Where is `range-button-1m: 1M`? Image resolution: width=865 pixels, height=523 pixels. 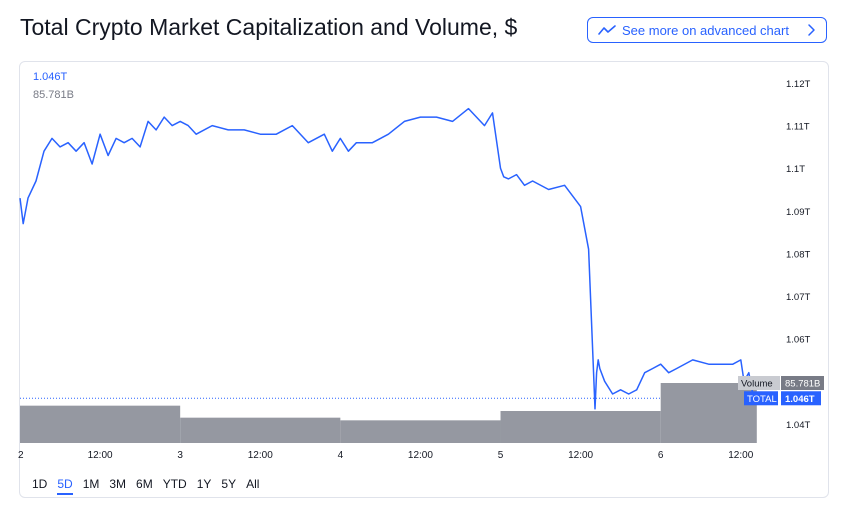
range-button-1m: 1M is located at coordinates (91, 484).